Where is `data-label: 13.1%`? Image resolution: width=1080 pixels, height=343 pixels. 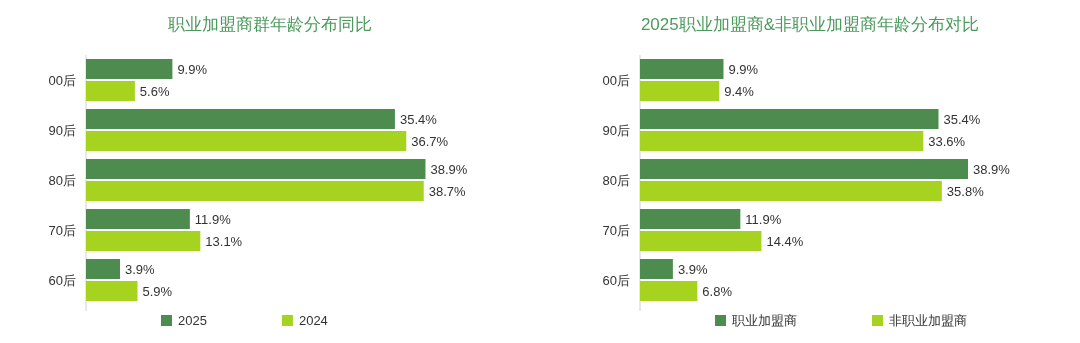
data-label: 13.1% is located at coordinates (224, 241).